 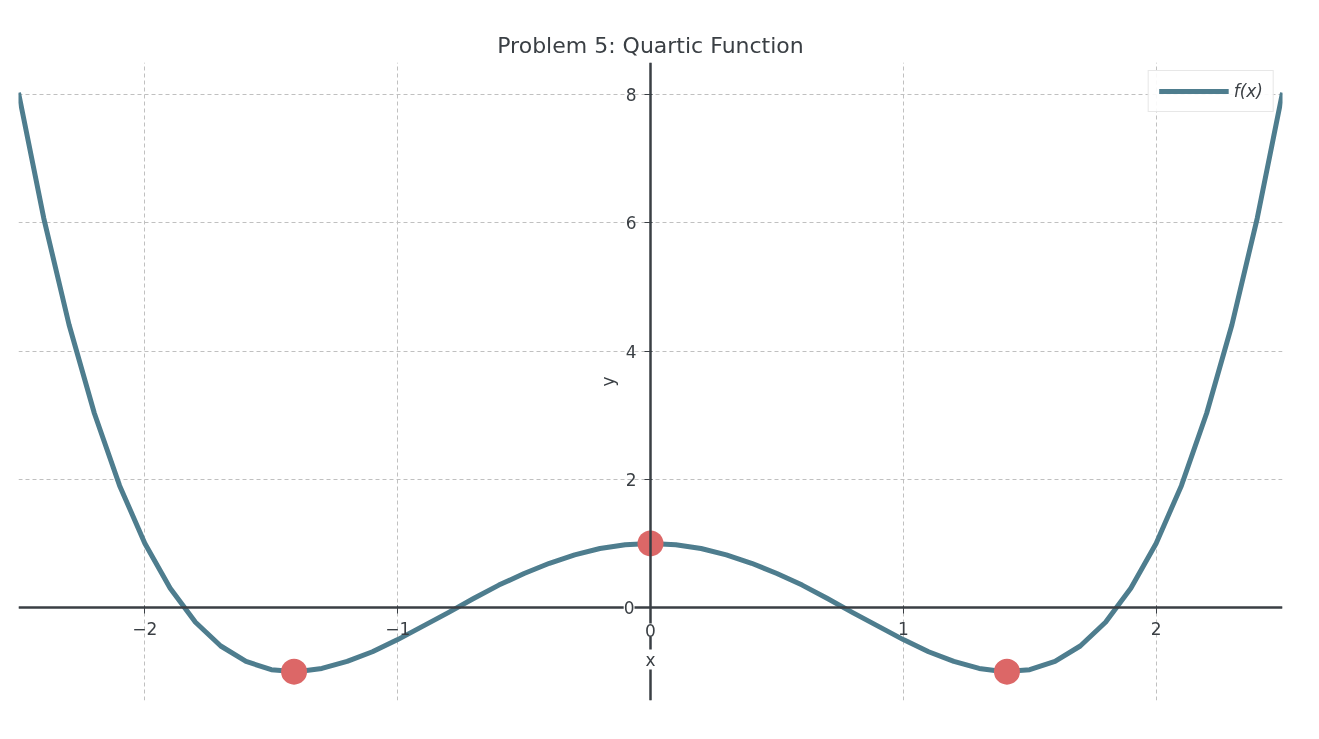 What do you see at coordinates (650, 659) in the screenshot?
I see `x-axis-title: x` at bounding box center [650, 659].